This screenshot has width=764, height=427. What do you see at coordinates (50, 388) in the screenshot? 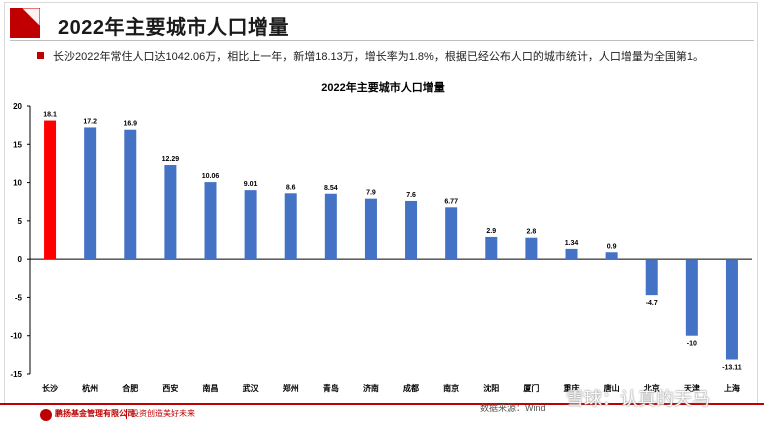
I see `x-tick-label: 长沙` at bounding box center [50, 388].